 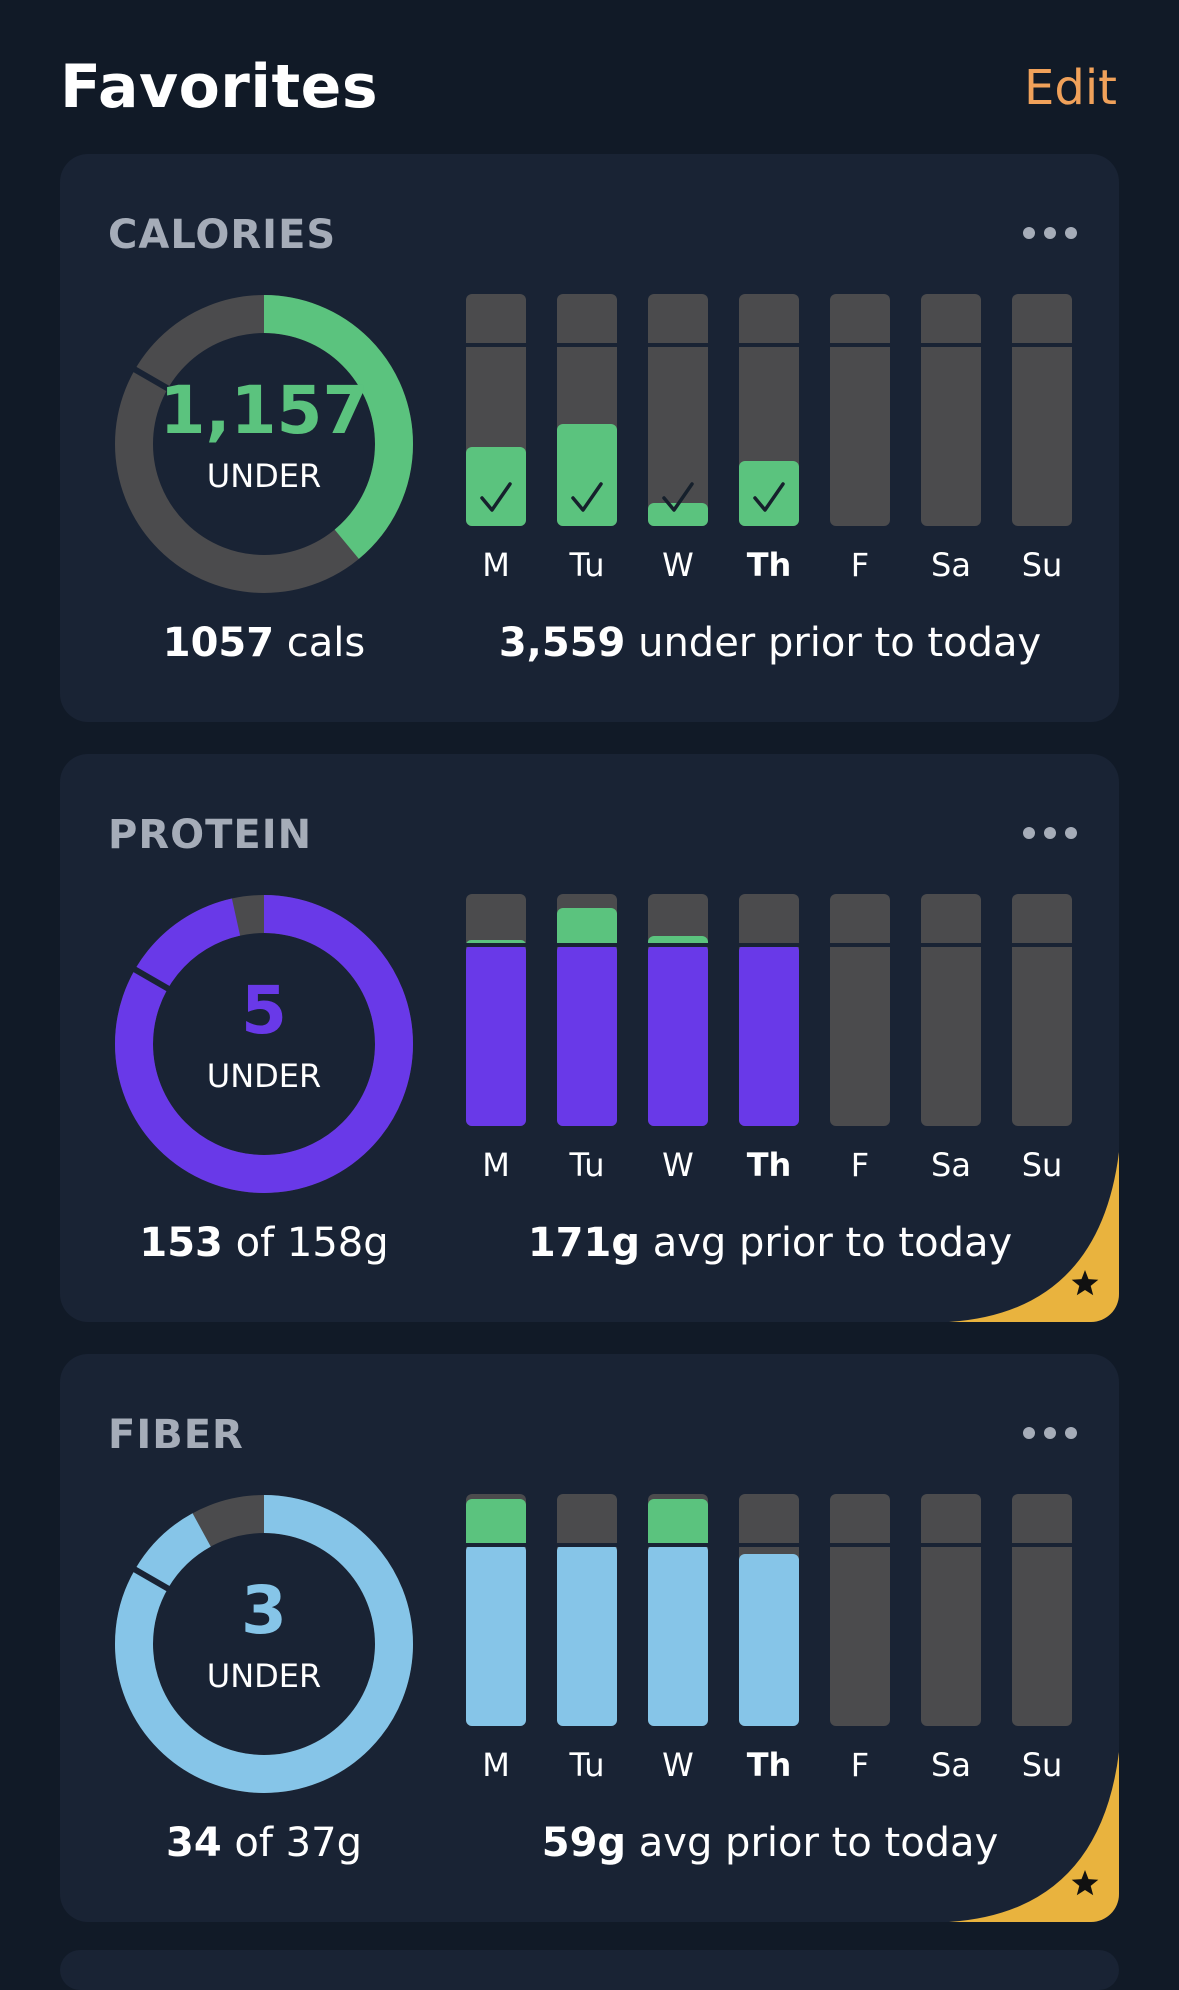 I want to click on star-corner-shape, so click(x=1034, y=1837).